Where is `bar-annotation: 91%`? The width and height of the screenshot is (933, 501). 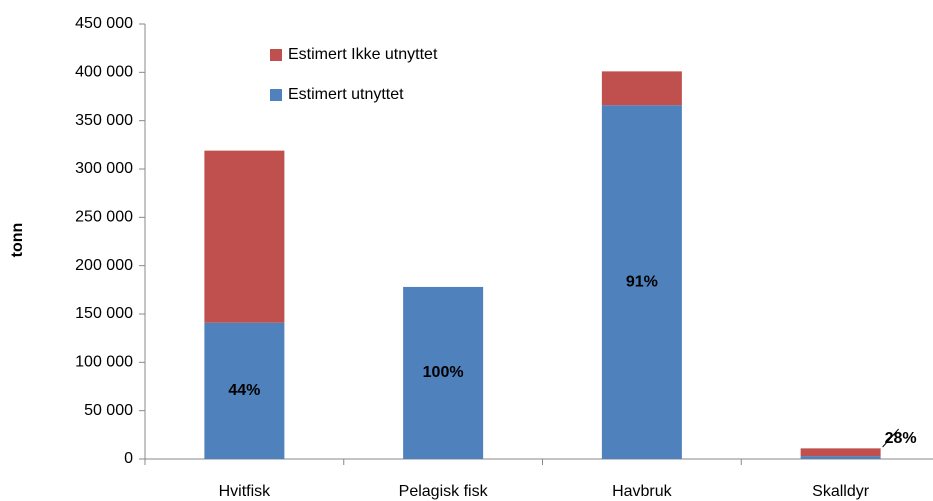 bar-annotation: 91% is located at coordinates (642, 281).